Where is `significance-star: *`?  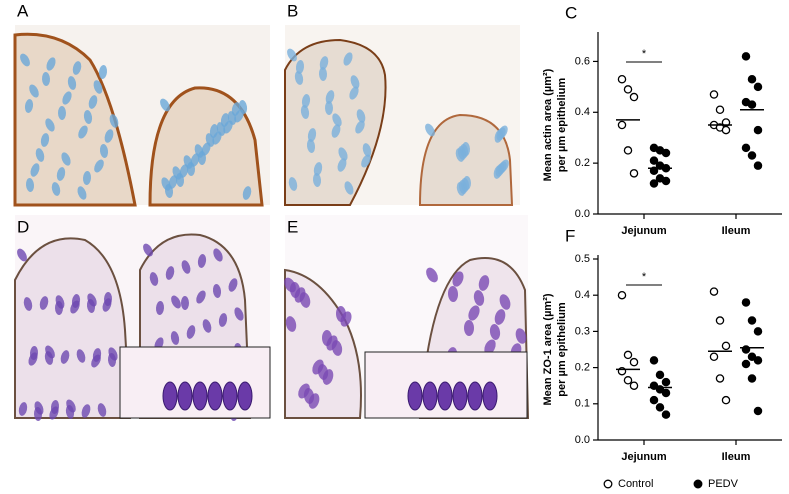
significance-star: * is located at coordinates (644, 277).